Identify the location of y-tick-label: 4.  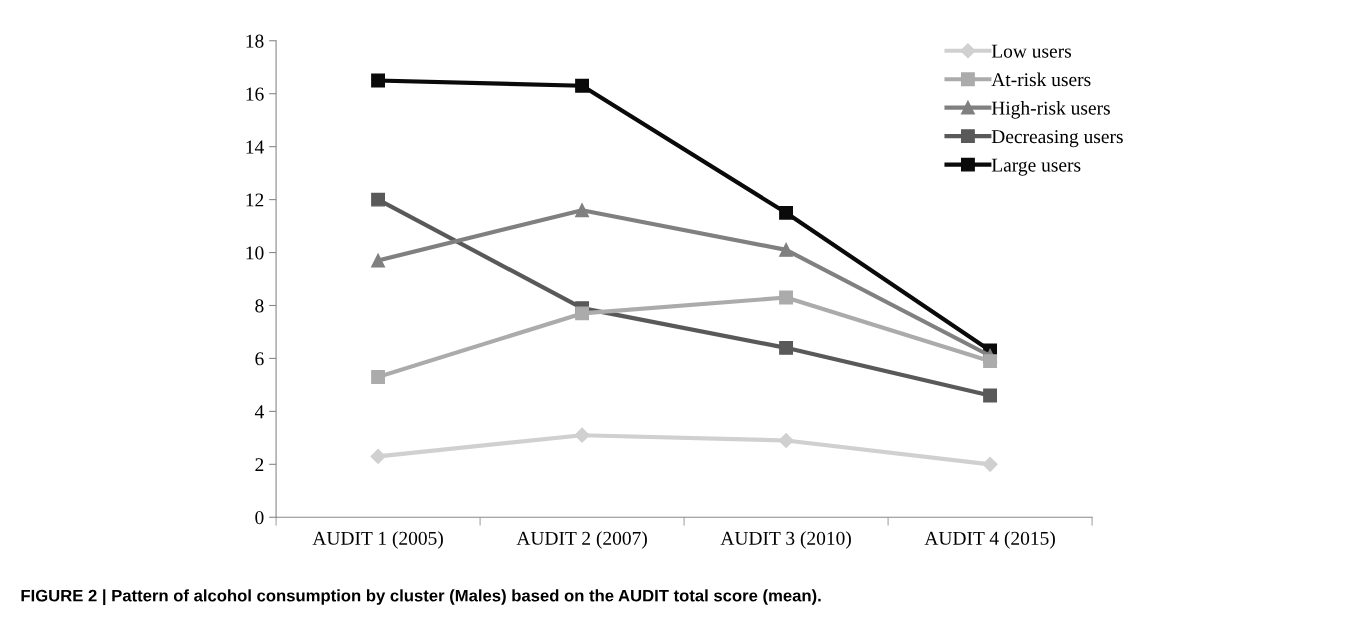
(259, 412).